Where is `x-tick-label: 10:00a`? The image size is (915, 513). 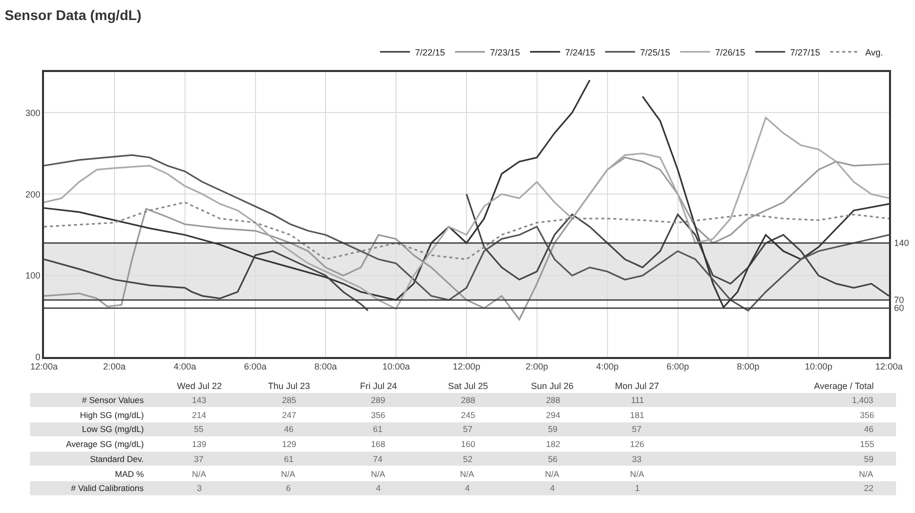 x-tick-label: 10:00a is located at coordinates (396, 367).